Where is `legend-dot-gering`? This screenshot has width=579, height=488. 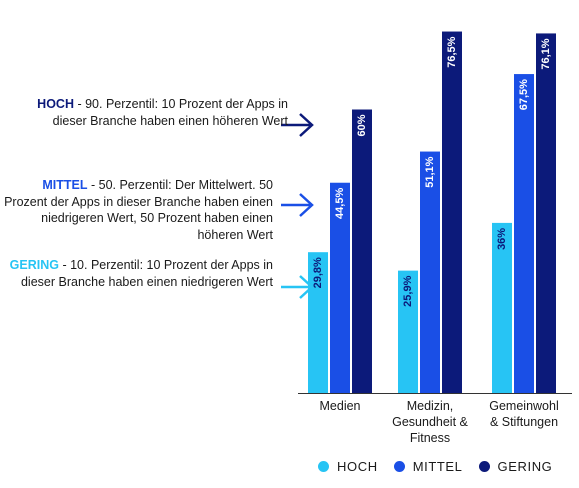
legend-dot-gering is located at coordinates (484, 466).